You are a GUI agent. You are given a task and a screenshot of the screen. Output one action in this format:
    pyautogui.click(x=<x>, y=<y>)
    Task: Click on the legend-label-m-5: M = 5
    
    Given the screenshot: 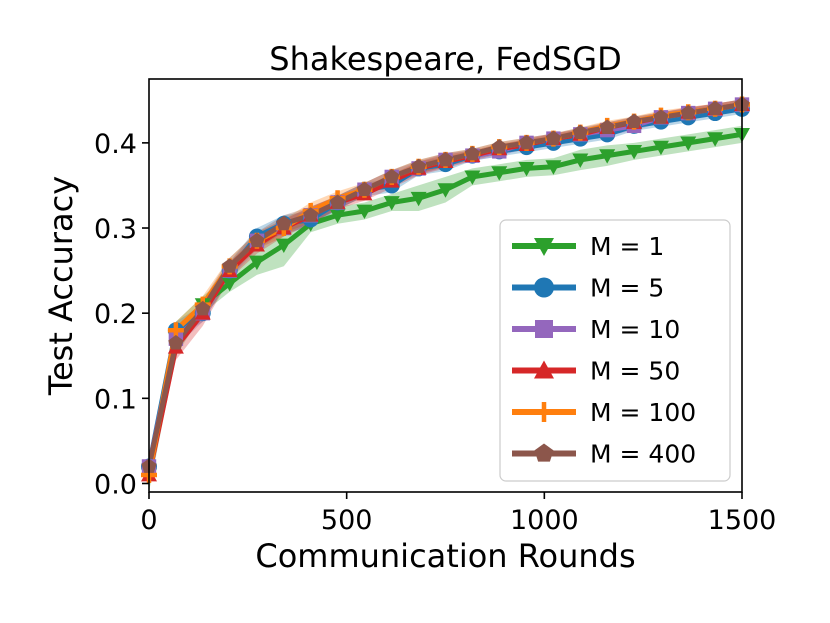 What is the action you would take?
    pyautogui.click(x=627, y=288)
    